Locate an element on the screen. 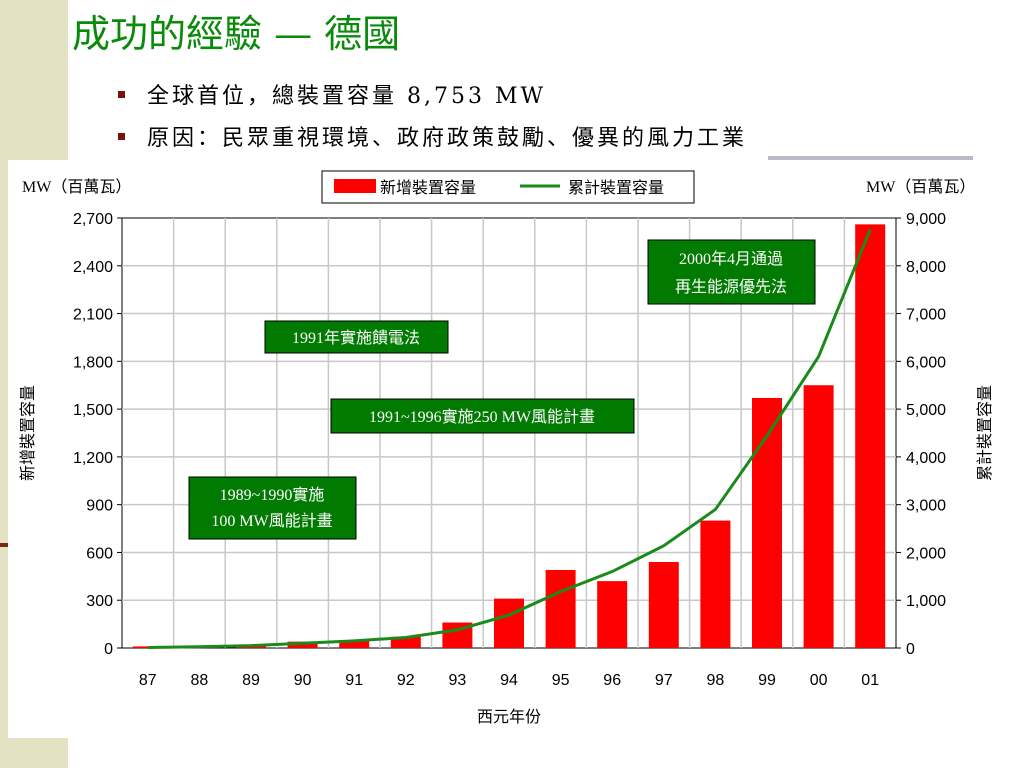 The image size is (1024, 768). x-tick-label: 92 is located at coordinates (406, 680).